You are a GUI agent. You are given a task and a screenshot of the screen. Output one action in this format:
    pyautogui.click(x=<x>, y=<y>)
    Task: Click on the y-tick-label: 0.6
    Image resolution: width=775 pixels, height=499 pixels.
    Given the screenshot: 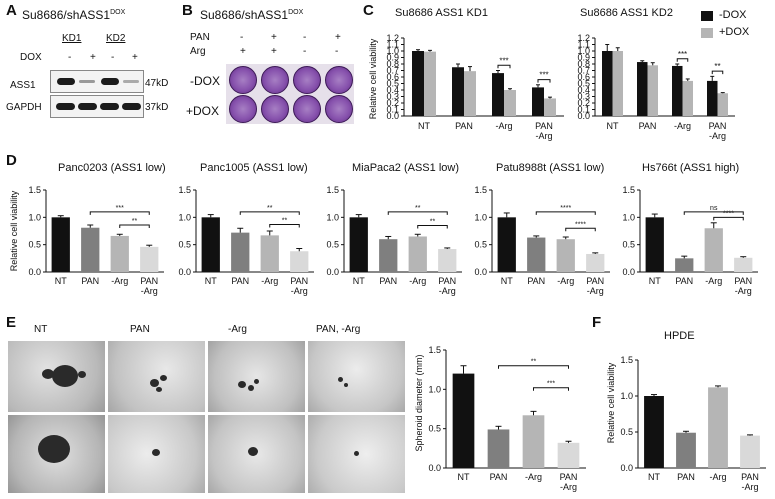 What is the action you would take?
    pyautogui.click(x=392, y=77)
    